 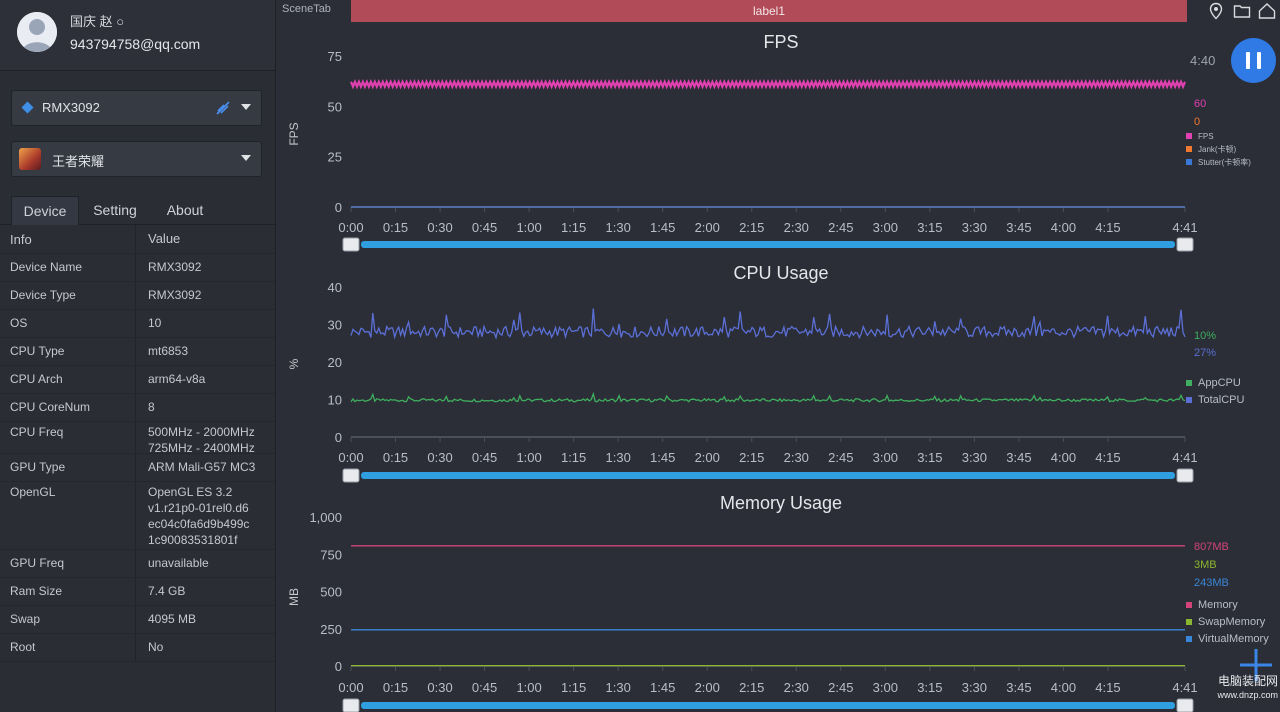 I want to click on info-key: Ram Size, so click(x=36, y=591).